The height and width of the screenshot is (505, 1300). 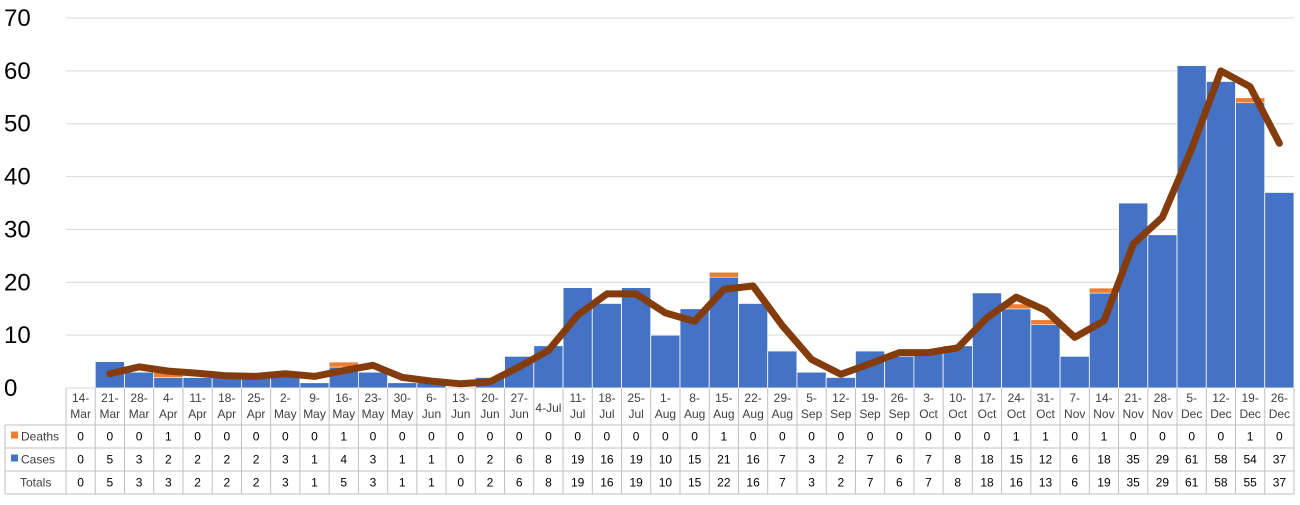 What do you see at coordinates (1016, 398) in the screenshot?
I see `x-category-label: 24-` at bounding box center [1016, 398].